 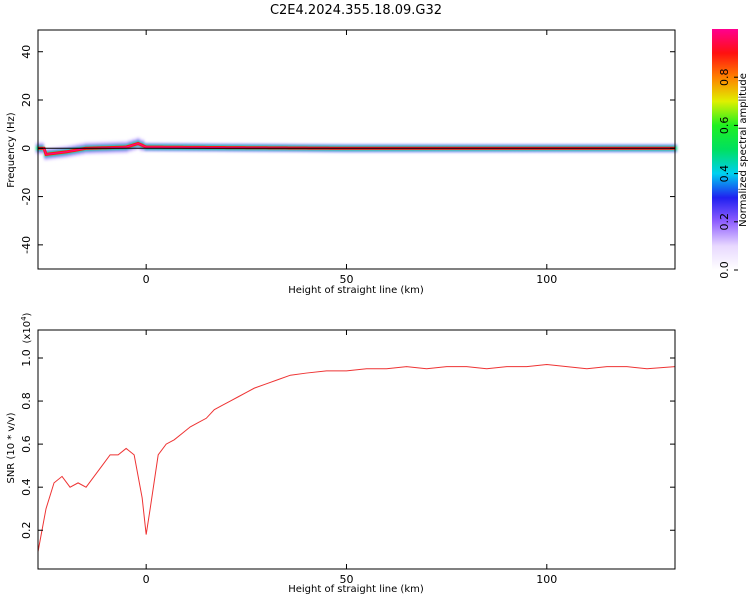 What do you see at coordinates (356, 290) in the screenshot?
I see `spectrogram-x-label: Height of straight line (km)` at bounding box center [356, 290].